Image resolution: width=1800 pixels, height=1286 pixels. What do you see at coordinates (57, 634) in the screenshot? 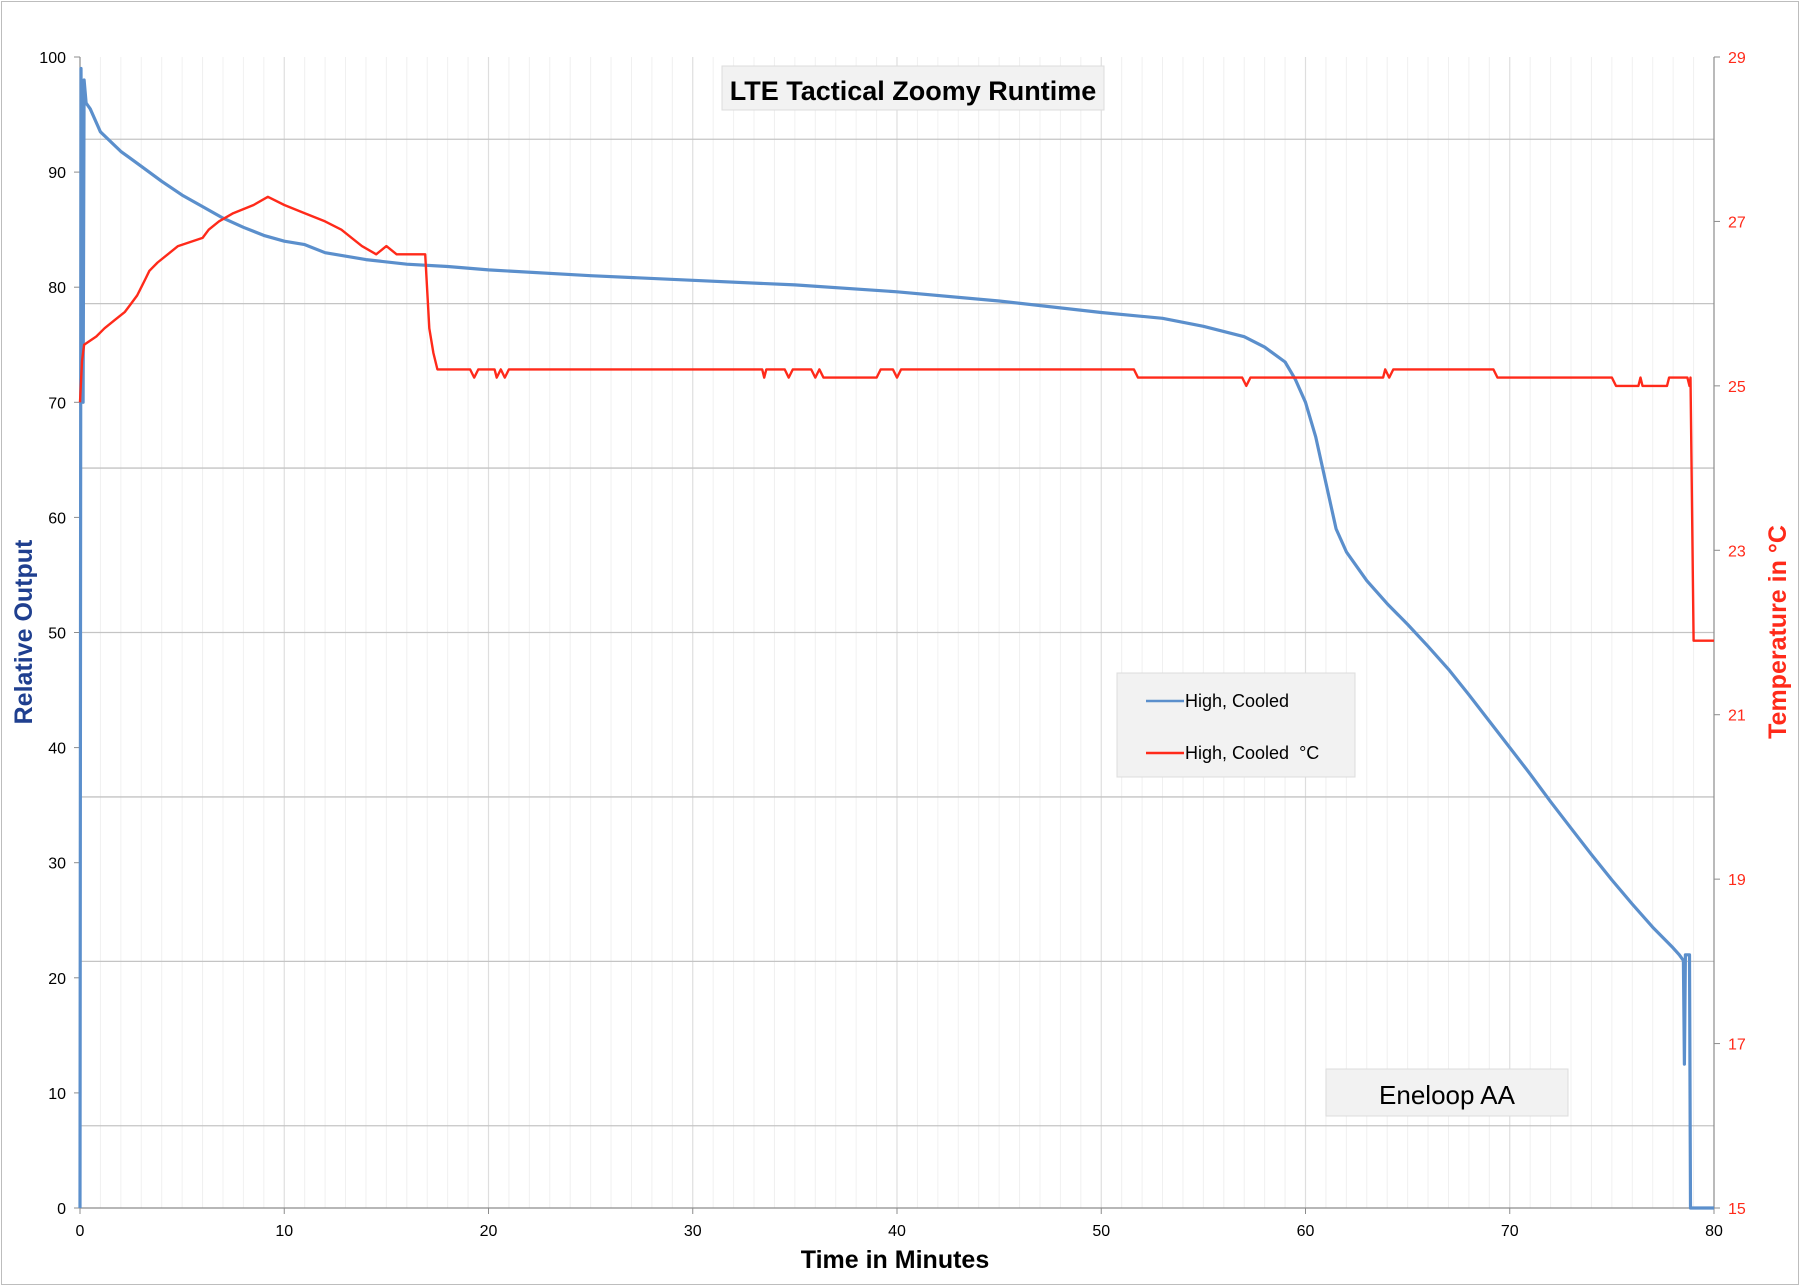
I see `y-tick-label: 50` at bounding box center [57, 634].